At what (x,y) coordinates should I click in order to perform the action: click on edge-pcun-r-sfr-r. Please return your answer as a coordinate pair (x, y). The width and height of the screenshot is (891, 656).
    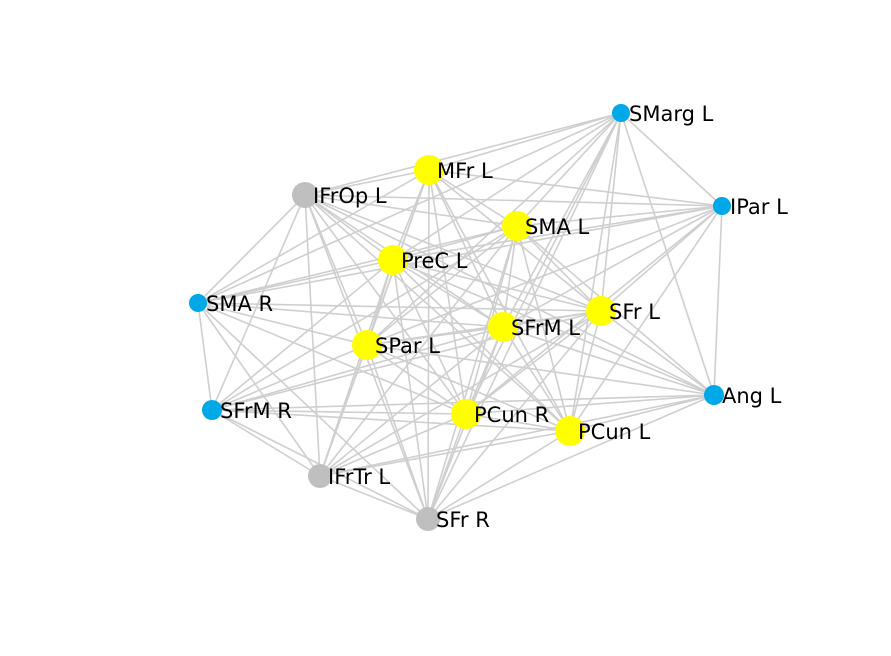
    Looking at the image, I should click on (447, 466).